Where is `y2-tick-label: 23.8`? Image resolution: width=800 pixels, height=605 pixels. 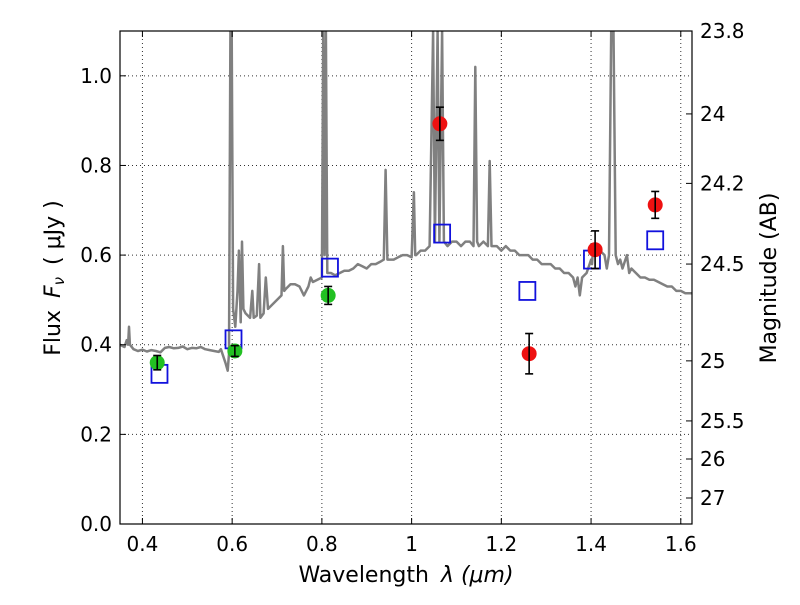 y2-tick-label: 23.8 is located at coordinates (722, 31).